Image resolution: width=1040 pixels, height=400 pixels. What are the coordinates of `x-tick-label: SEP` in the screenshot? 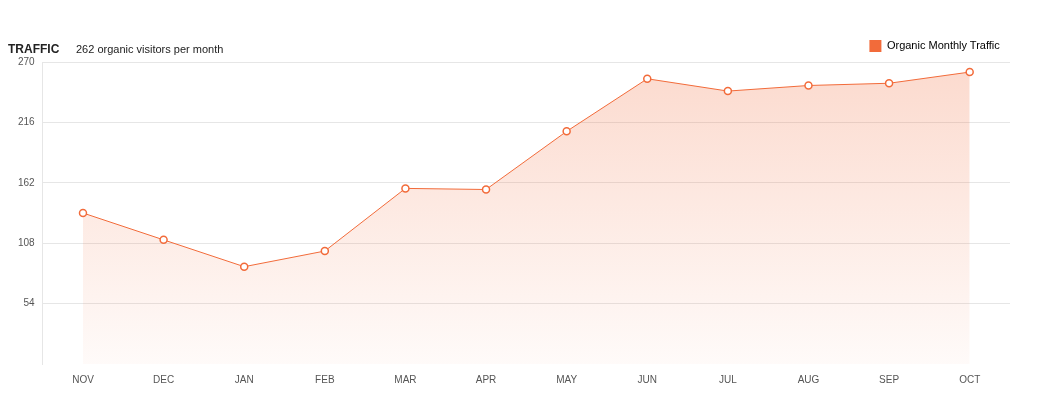 It's located at (889, 379).